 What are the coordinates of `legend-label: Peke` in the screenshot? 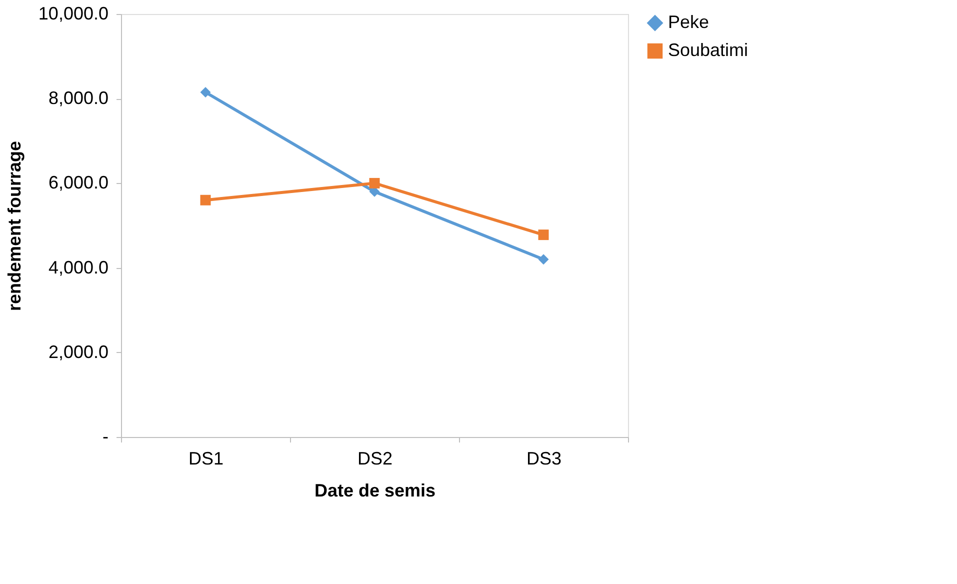 It's located at (689, 22).